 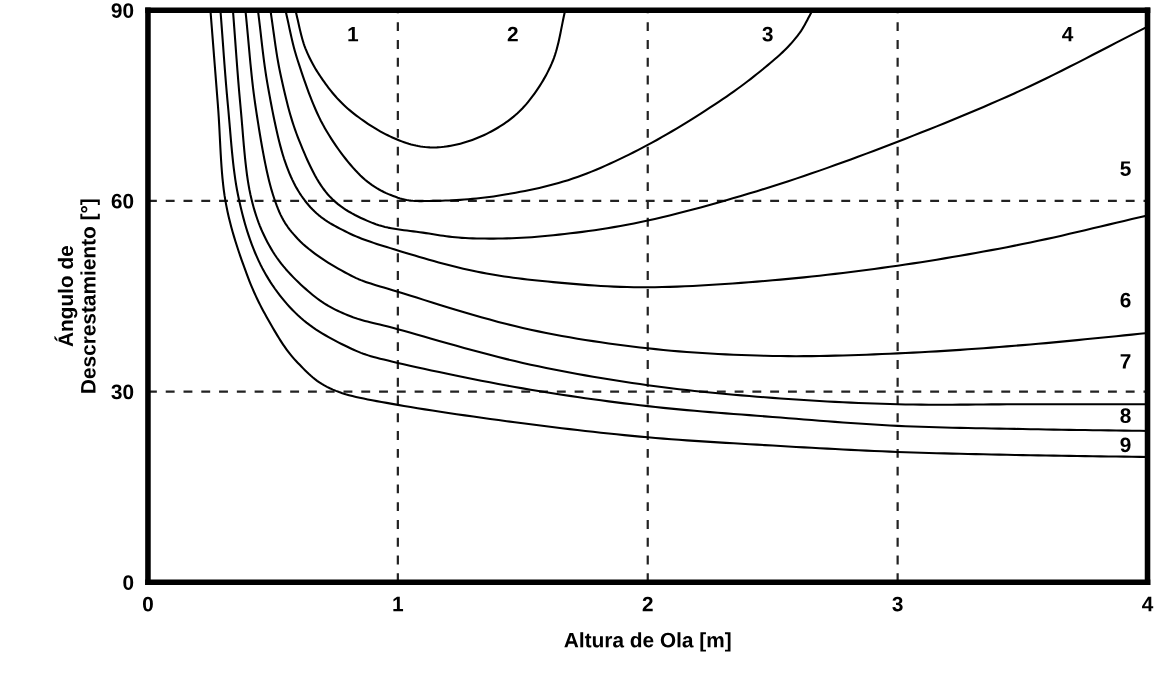 I want to click on x-tick-label: 4, so click(x=1148, y=604).